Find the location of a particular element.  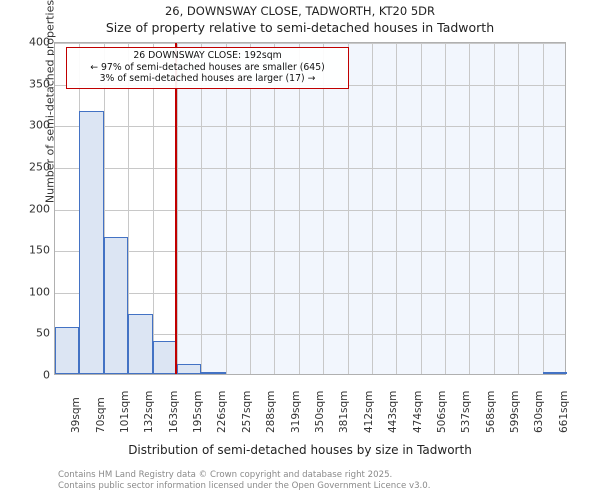

y-axis-title-wrap: Number of semi-detached properties is located at coordinates (28, 210).